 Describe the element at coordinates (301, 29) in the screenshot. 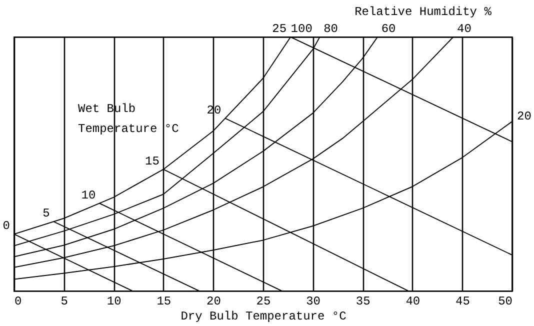

I see `series-label: 100` at that location.